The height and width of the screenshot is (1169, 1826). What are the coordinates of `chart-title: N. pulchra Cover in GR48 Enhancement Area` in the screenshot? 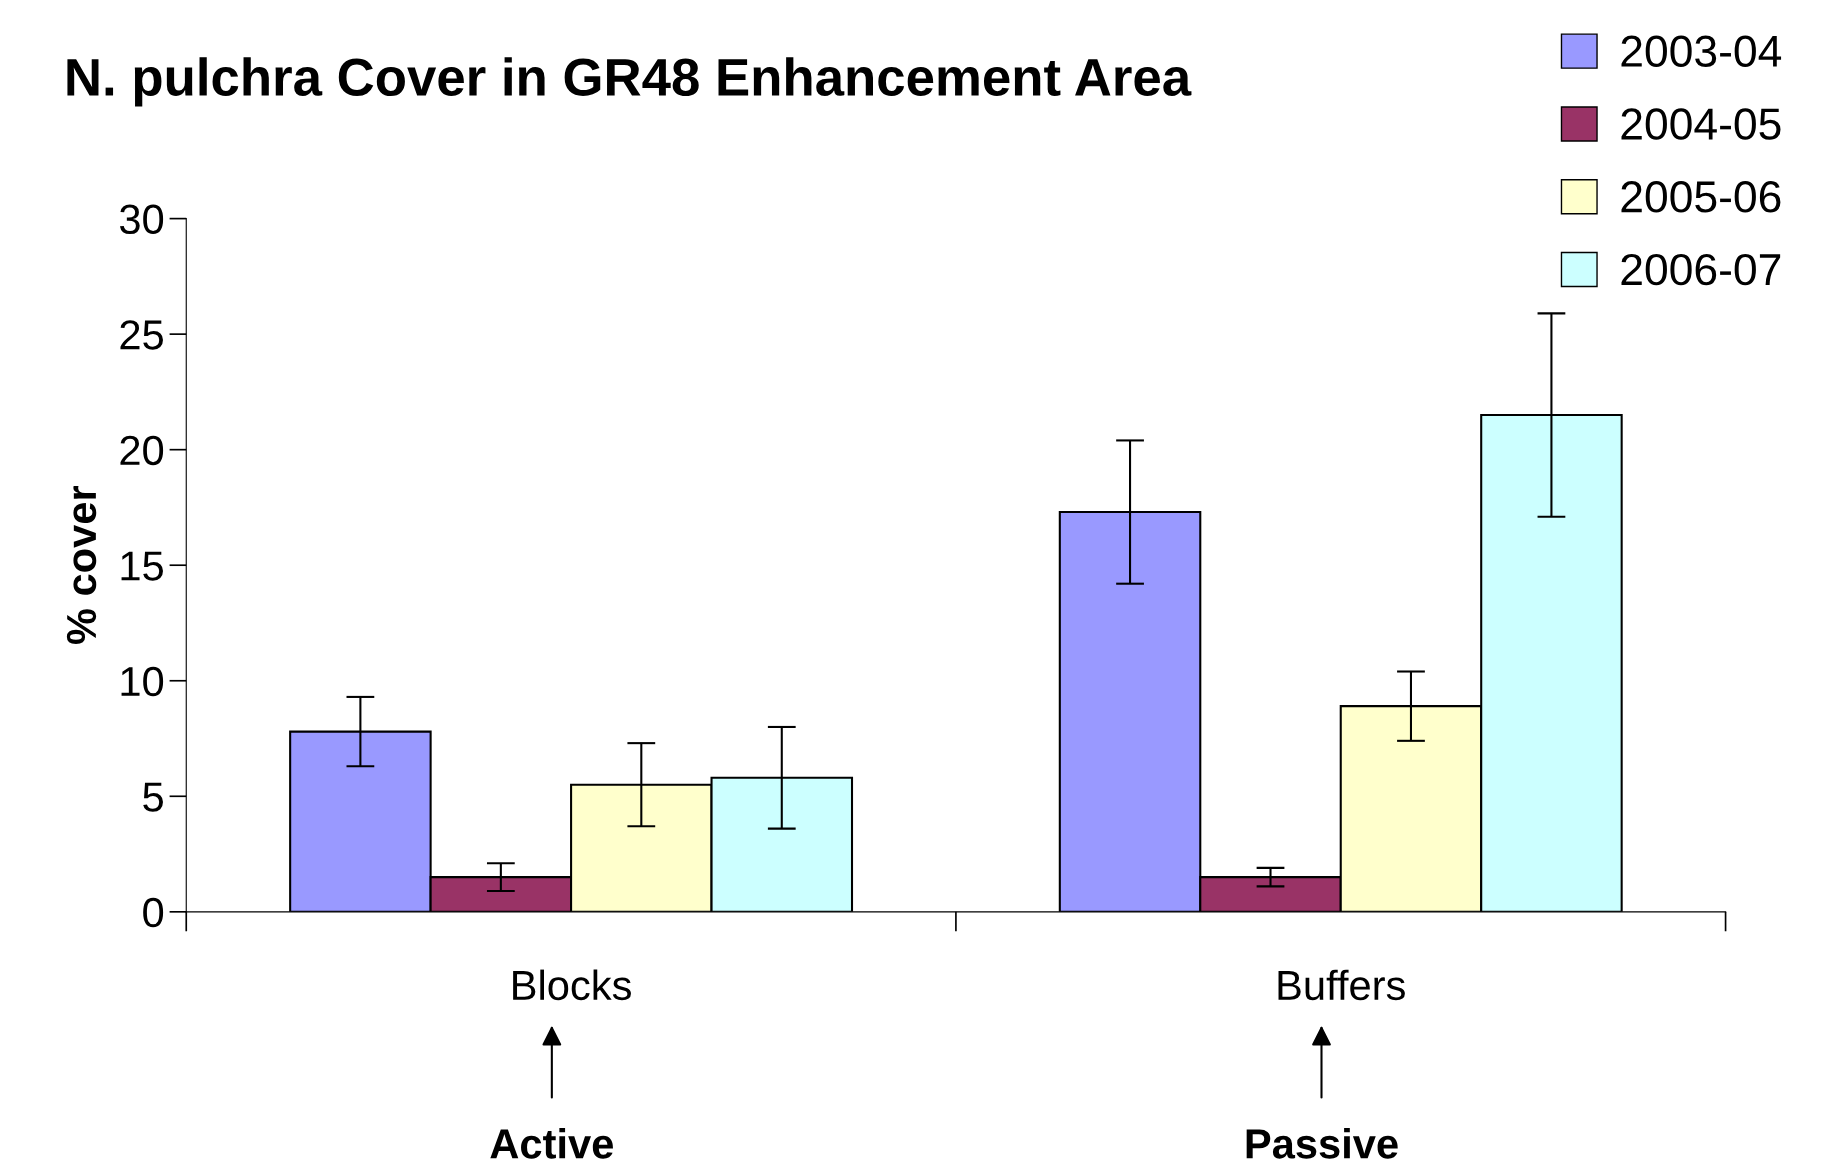 It's located at (629, 82).